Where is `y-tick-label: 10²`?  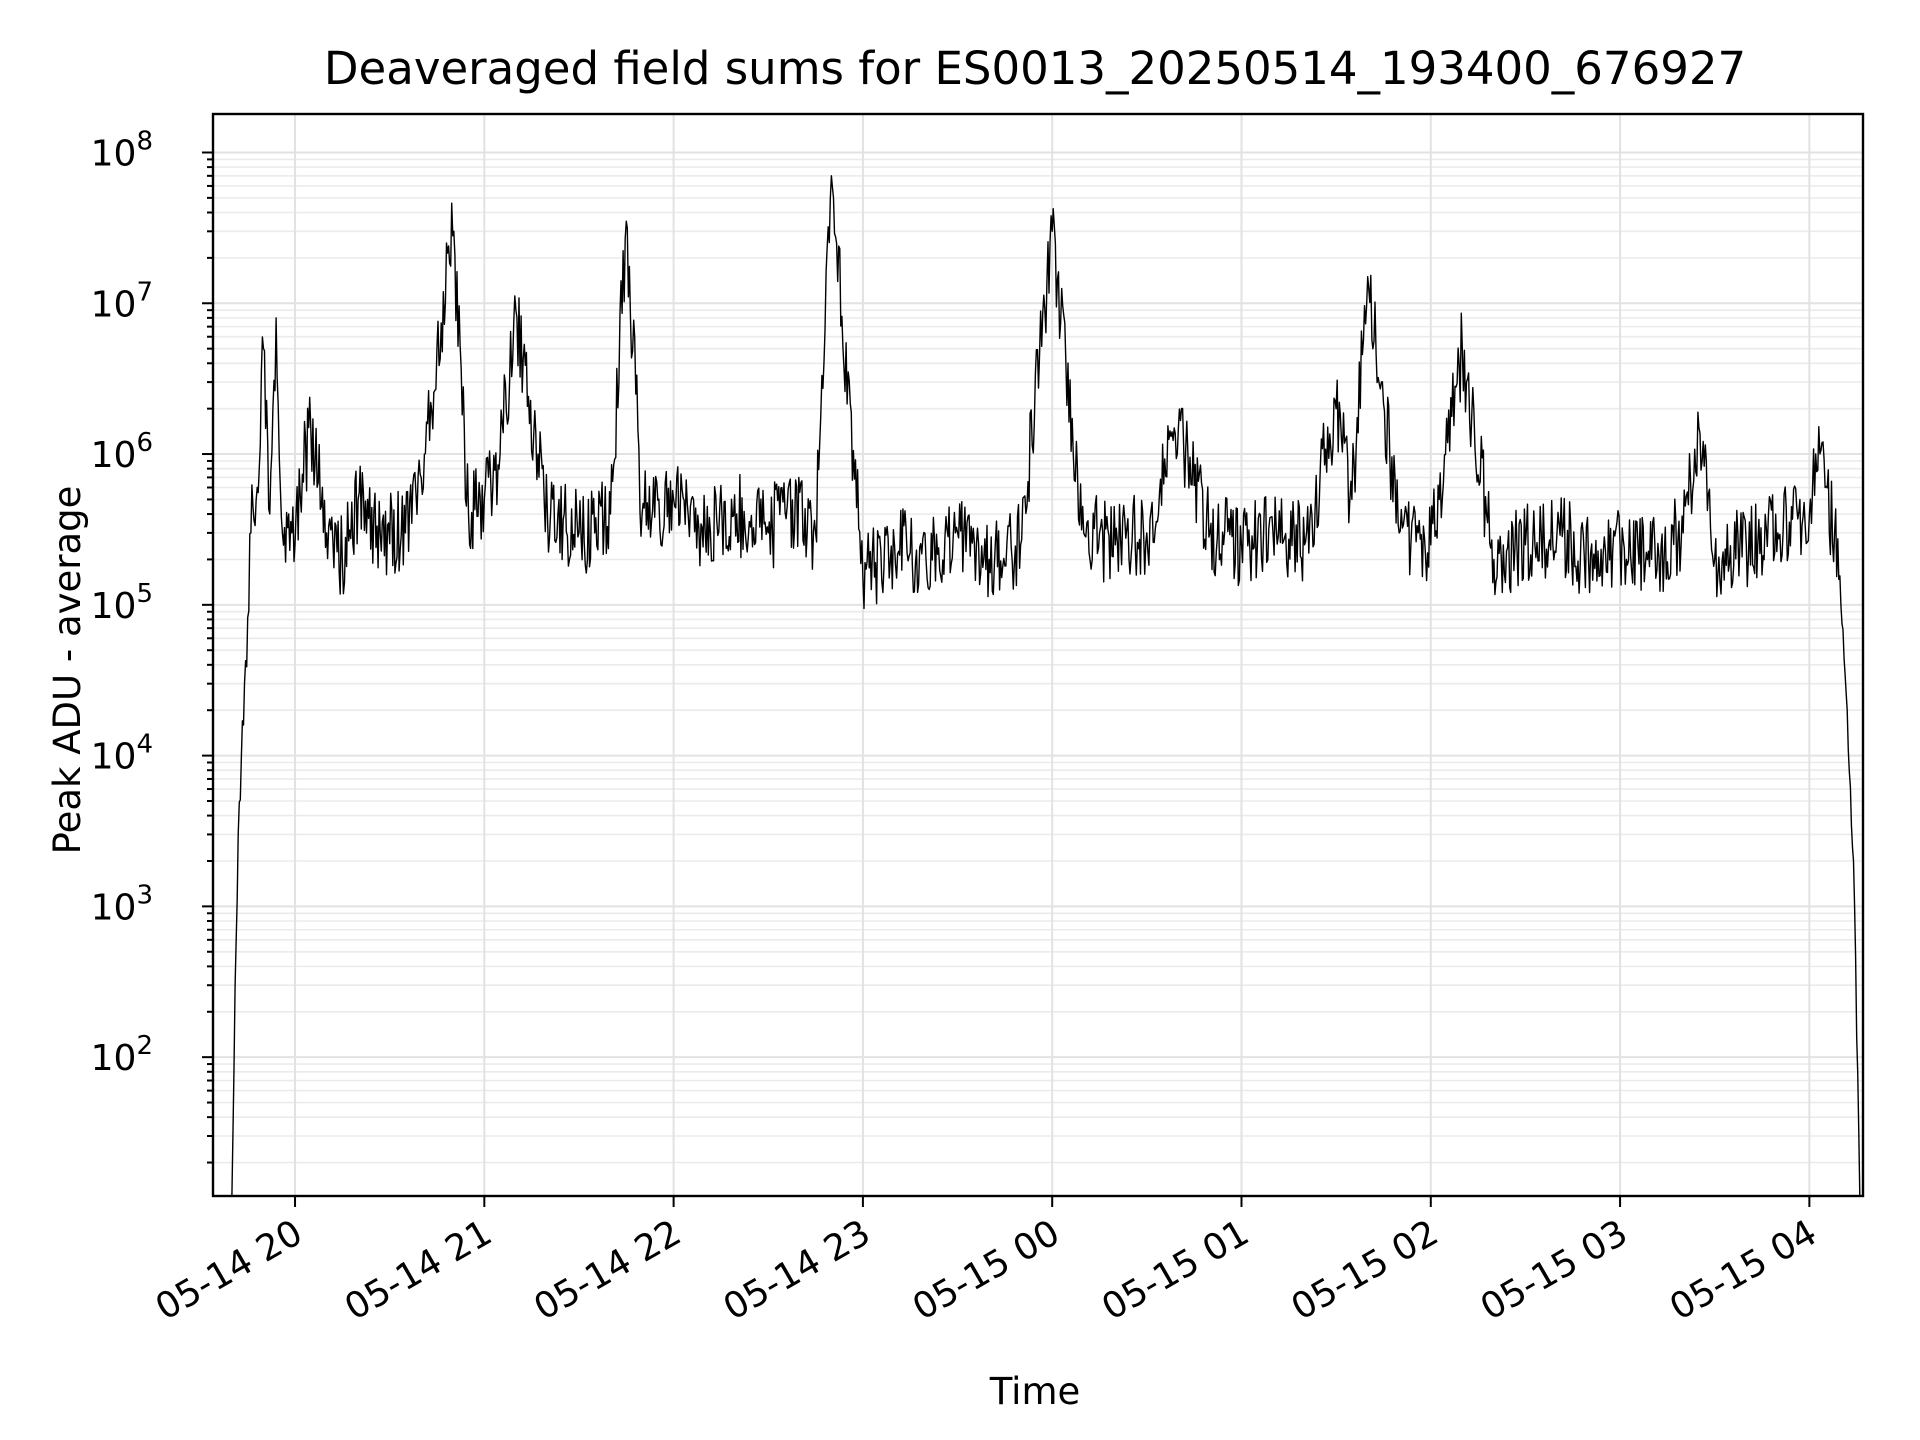
y-tick-label: 10² is located at coordinates (122, 1055).